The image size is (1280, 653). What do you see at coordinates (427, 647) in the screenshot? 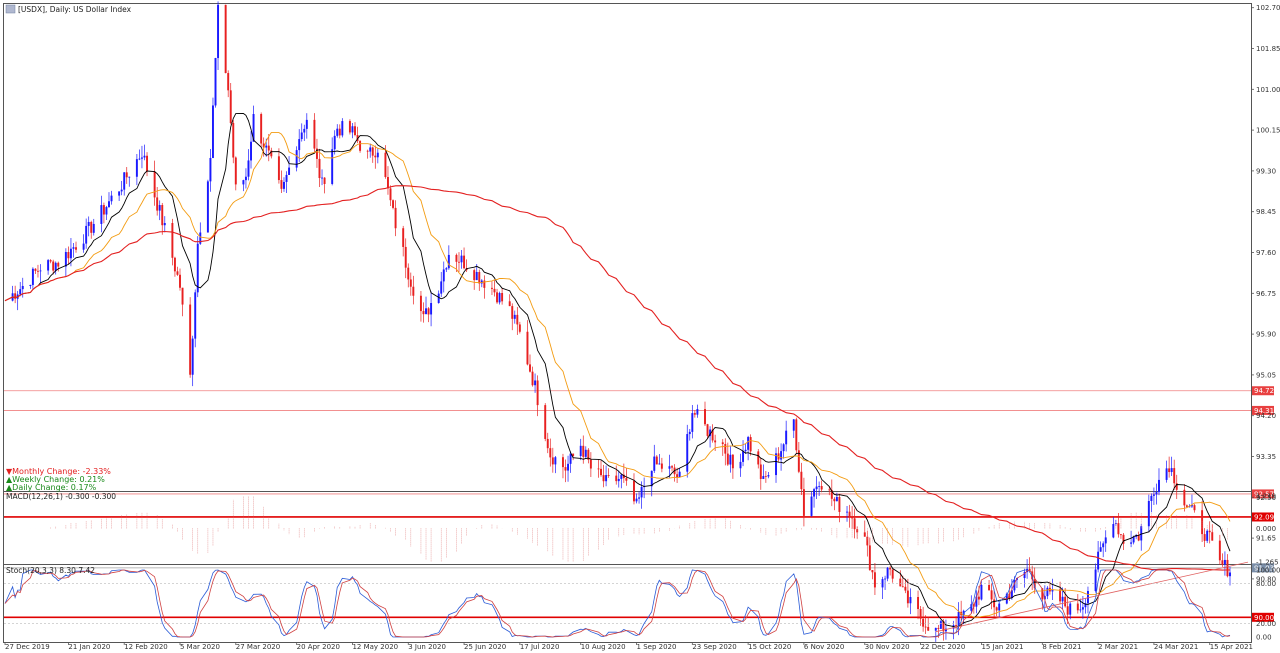
I see `x-tick-label: 3 Jun 2020` at bounding box center [427, 647].